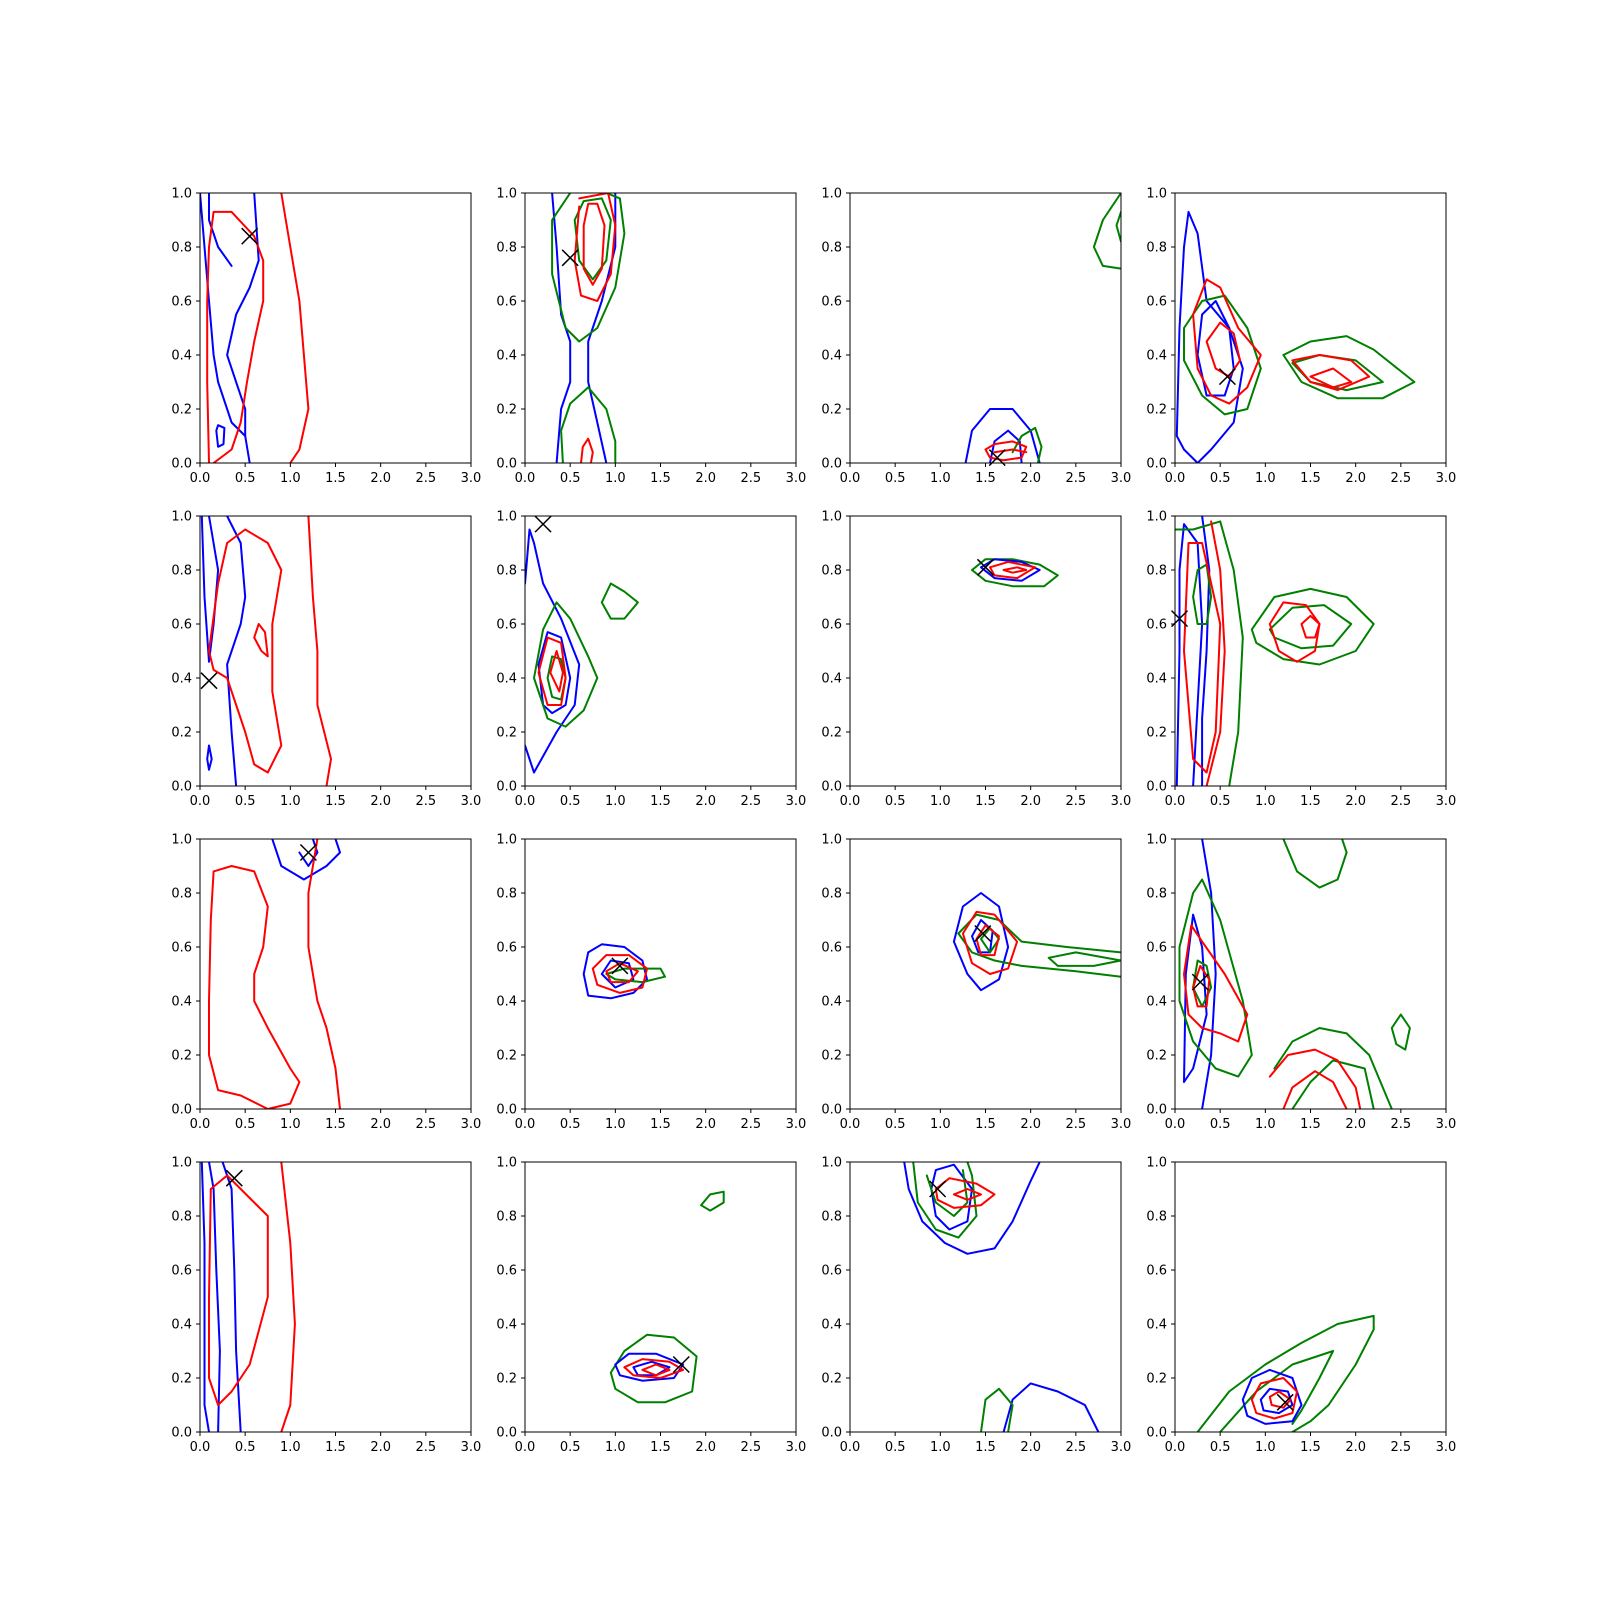 The image size is (1600, 1600). I want to click on x-tick-label: 0.0, so click(200, 1447).